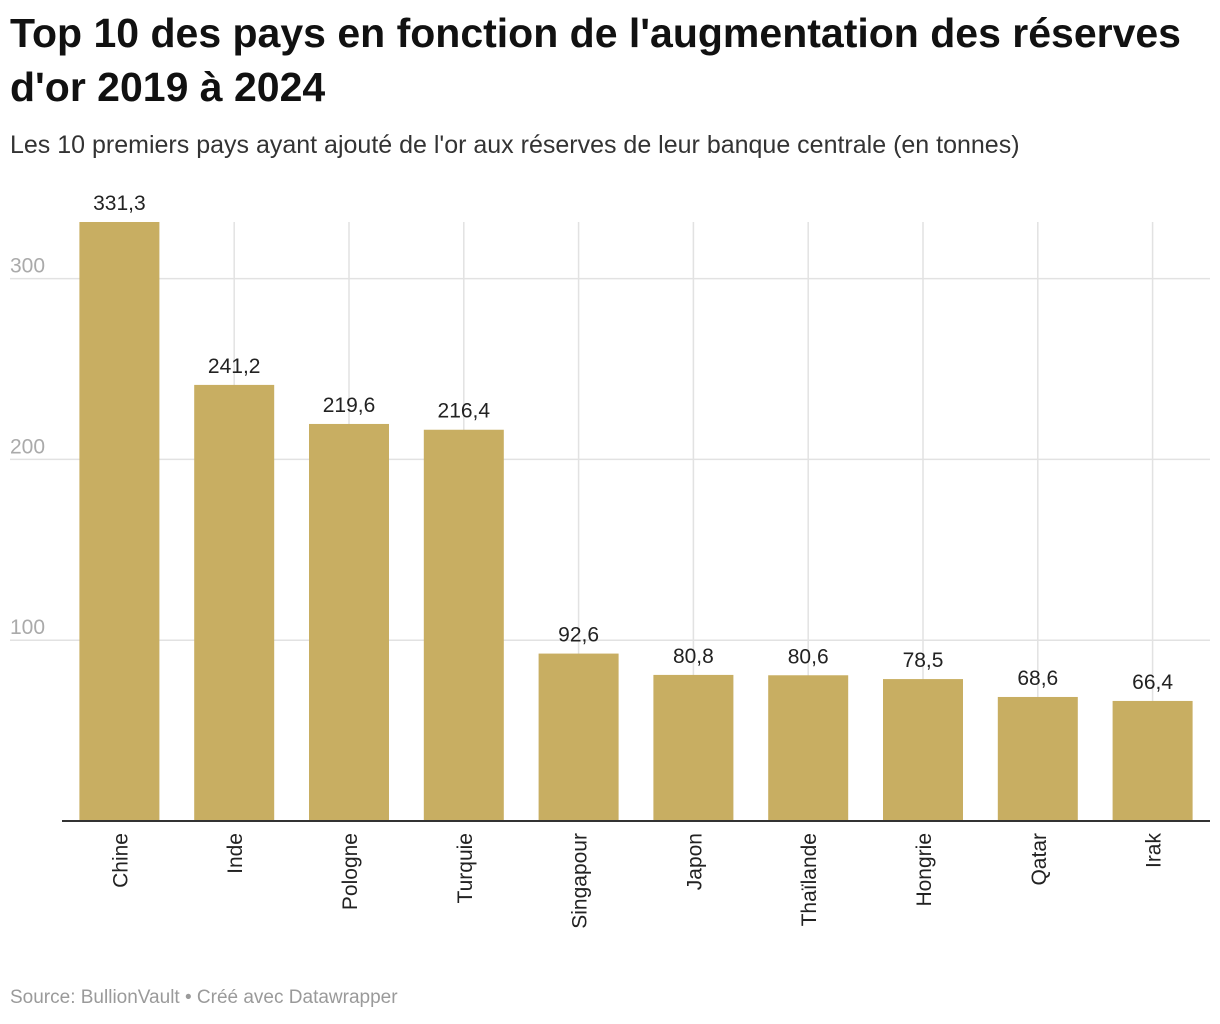 The height and width of the screenshot is (1024, 1220). Describe the element at coordinates (808, 656) in the screenshot. I see `data-label: 80,6` at that location.